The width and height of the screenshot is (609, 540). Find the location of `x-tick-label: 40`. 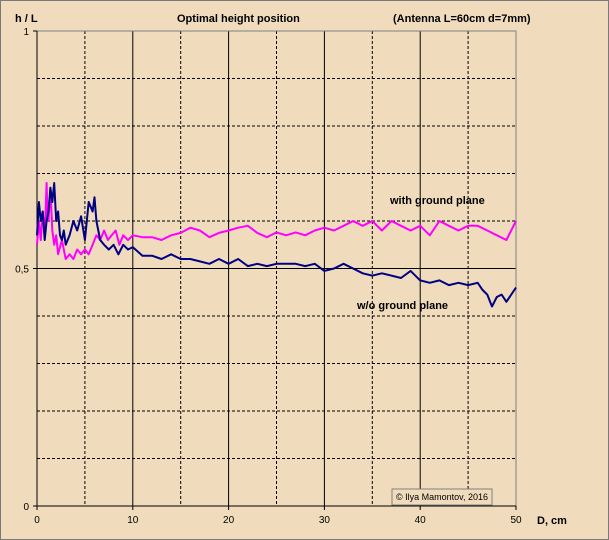

x-tick-label: 40 is located at coordinates (421, 520).